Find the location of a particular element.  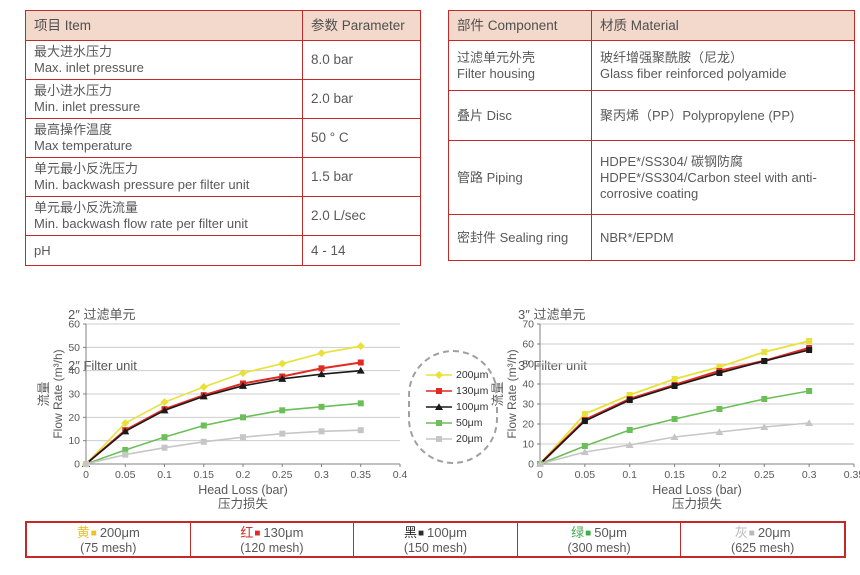

table-row: 密封件 Sealing ring NBR*/EPDM is located at coordinates (651, 237).